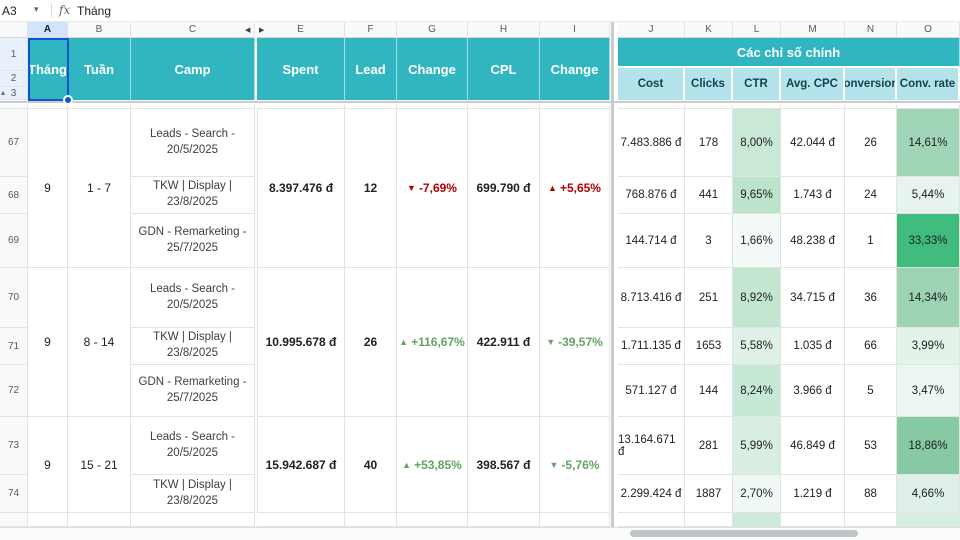 The height and width of the screenshot is (540, 960). I want to click on column-header-J: J, so click(651, 30).